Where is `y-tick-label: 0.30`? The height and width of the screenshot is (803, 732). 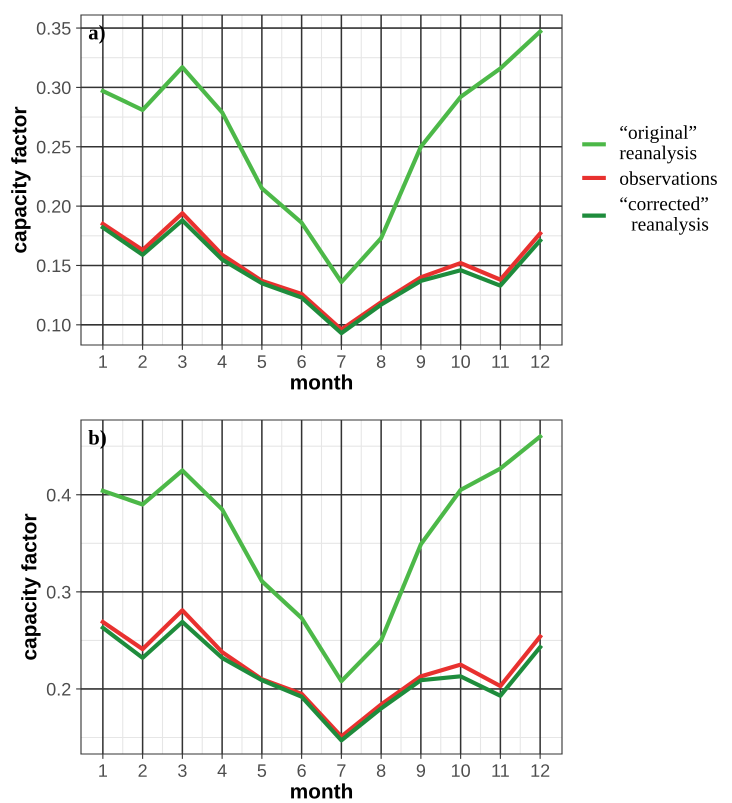 y-tick-label: 0.30 is located at coordinates (53, 87).